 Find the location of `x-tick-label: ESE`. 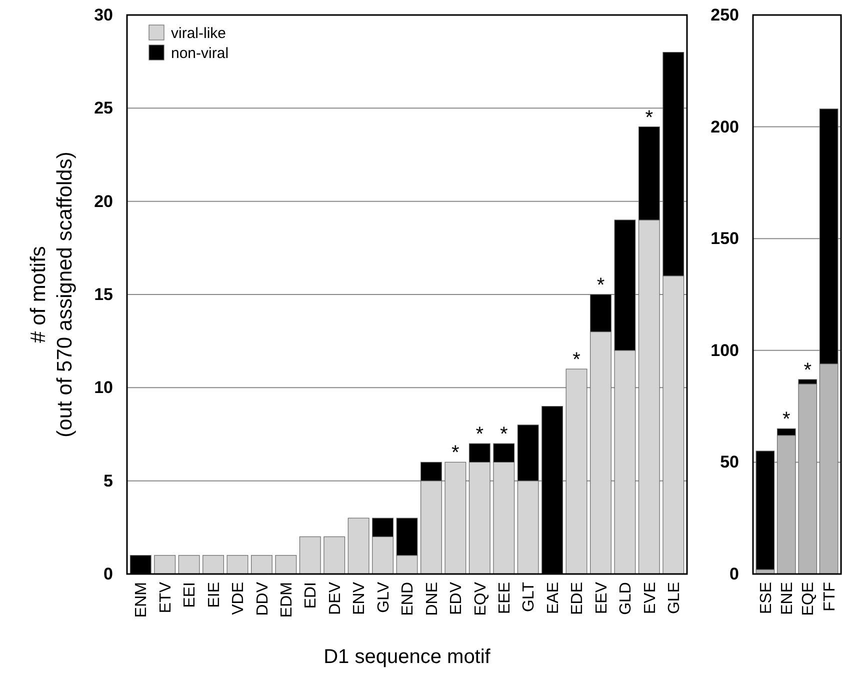

x-tick-label: ESE is located at coordinates (766, 598).